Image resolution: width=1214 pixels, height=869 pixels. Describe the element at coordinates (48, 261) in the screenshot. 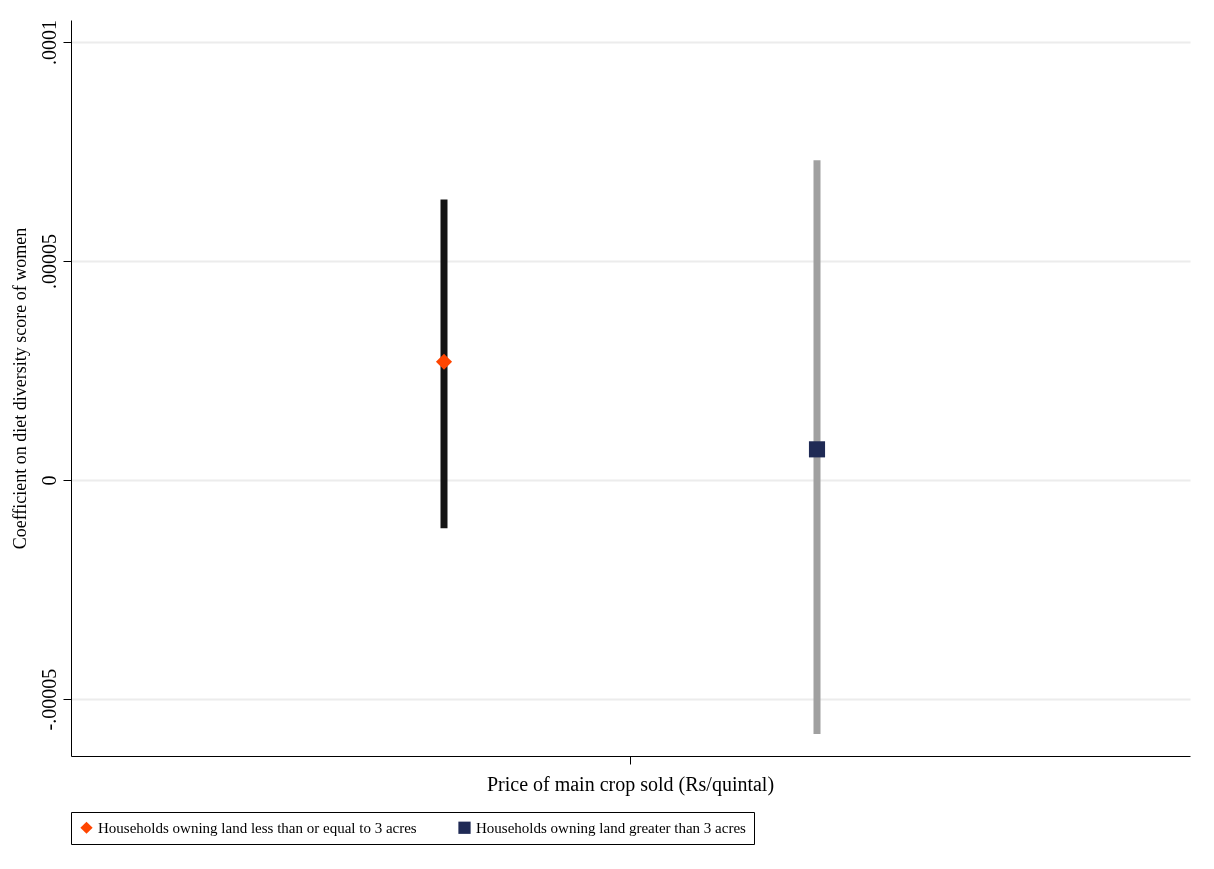

I see `y-tick-label: .00005` at that location.